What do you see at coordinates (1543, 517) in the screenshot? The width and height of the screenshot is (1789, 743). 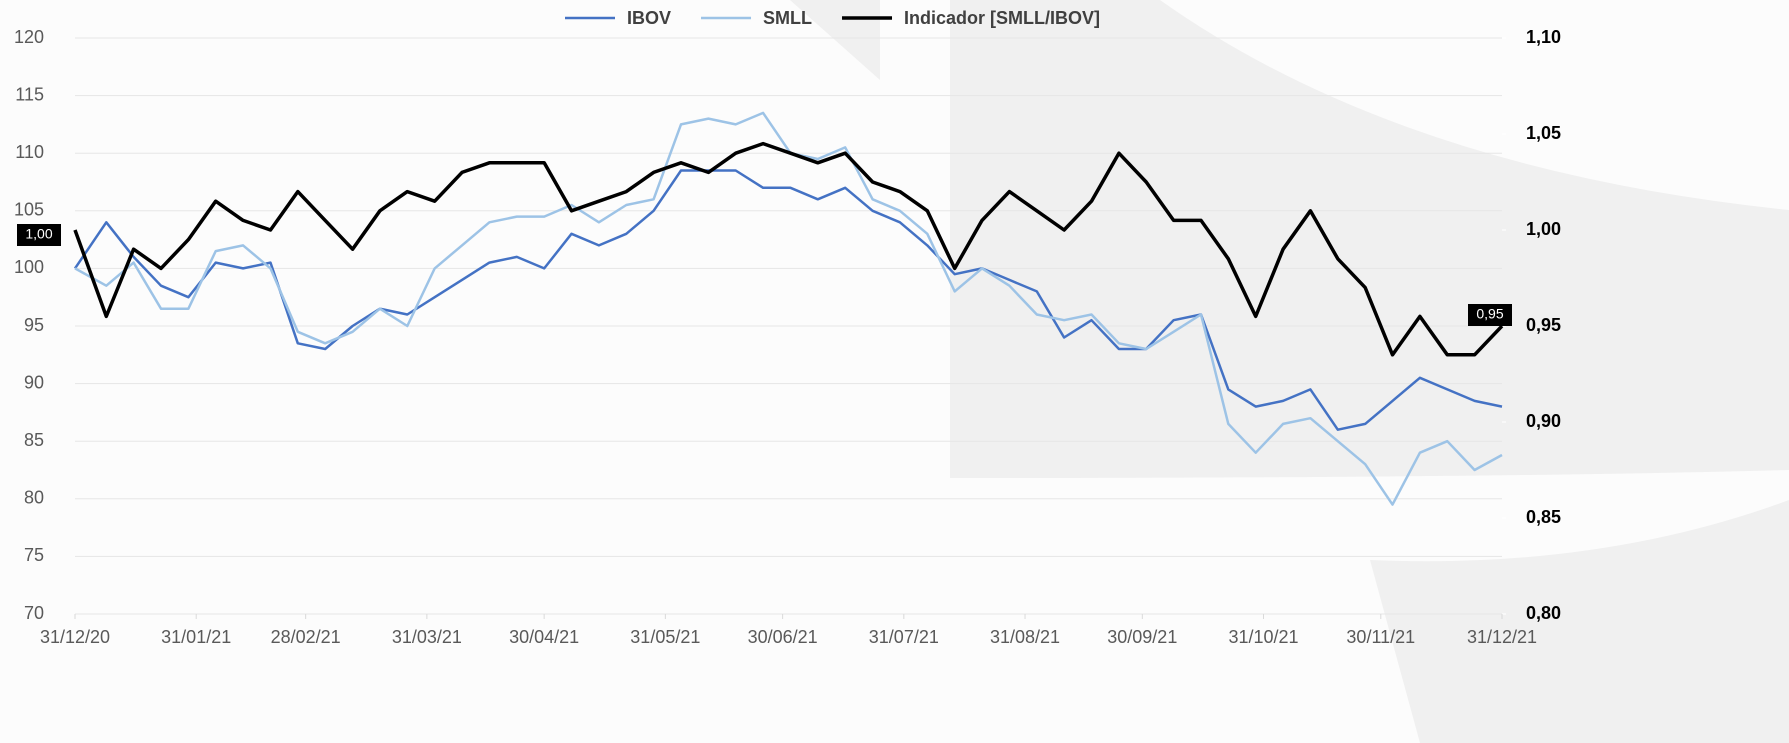 I see `y2-tick-label: 0,85` at bounding box center [1543, 517].